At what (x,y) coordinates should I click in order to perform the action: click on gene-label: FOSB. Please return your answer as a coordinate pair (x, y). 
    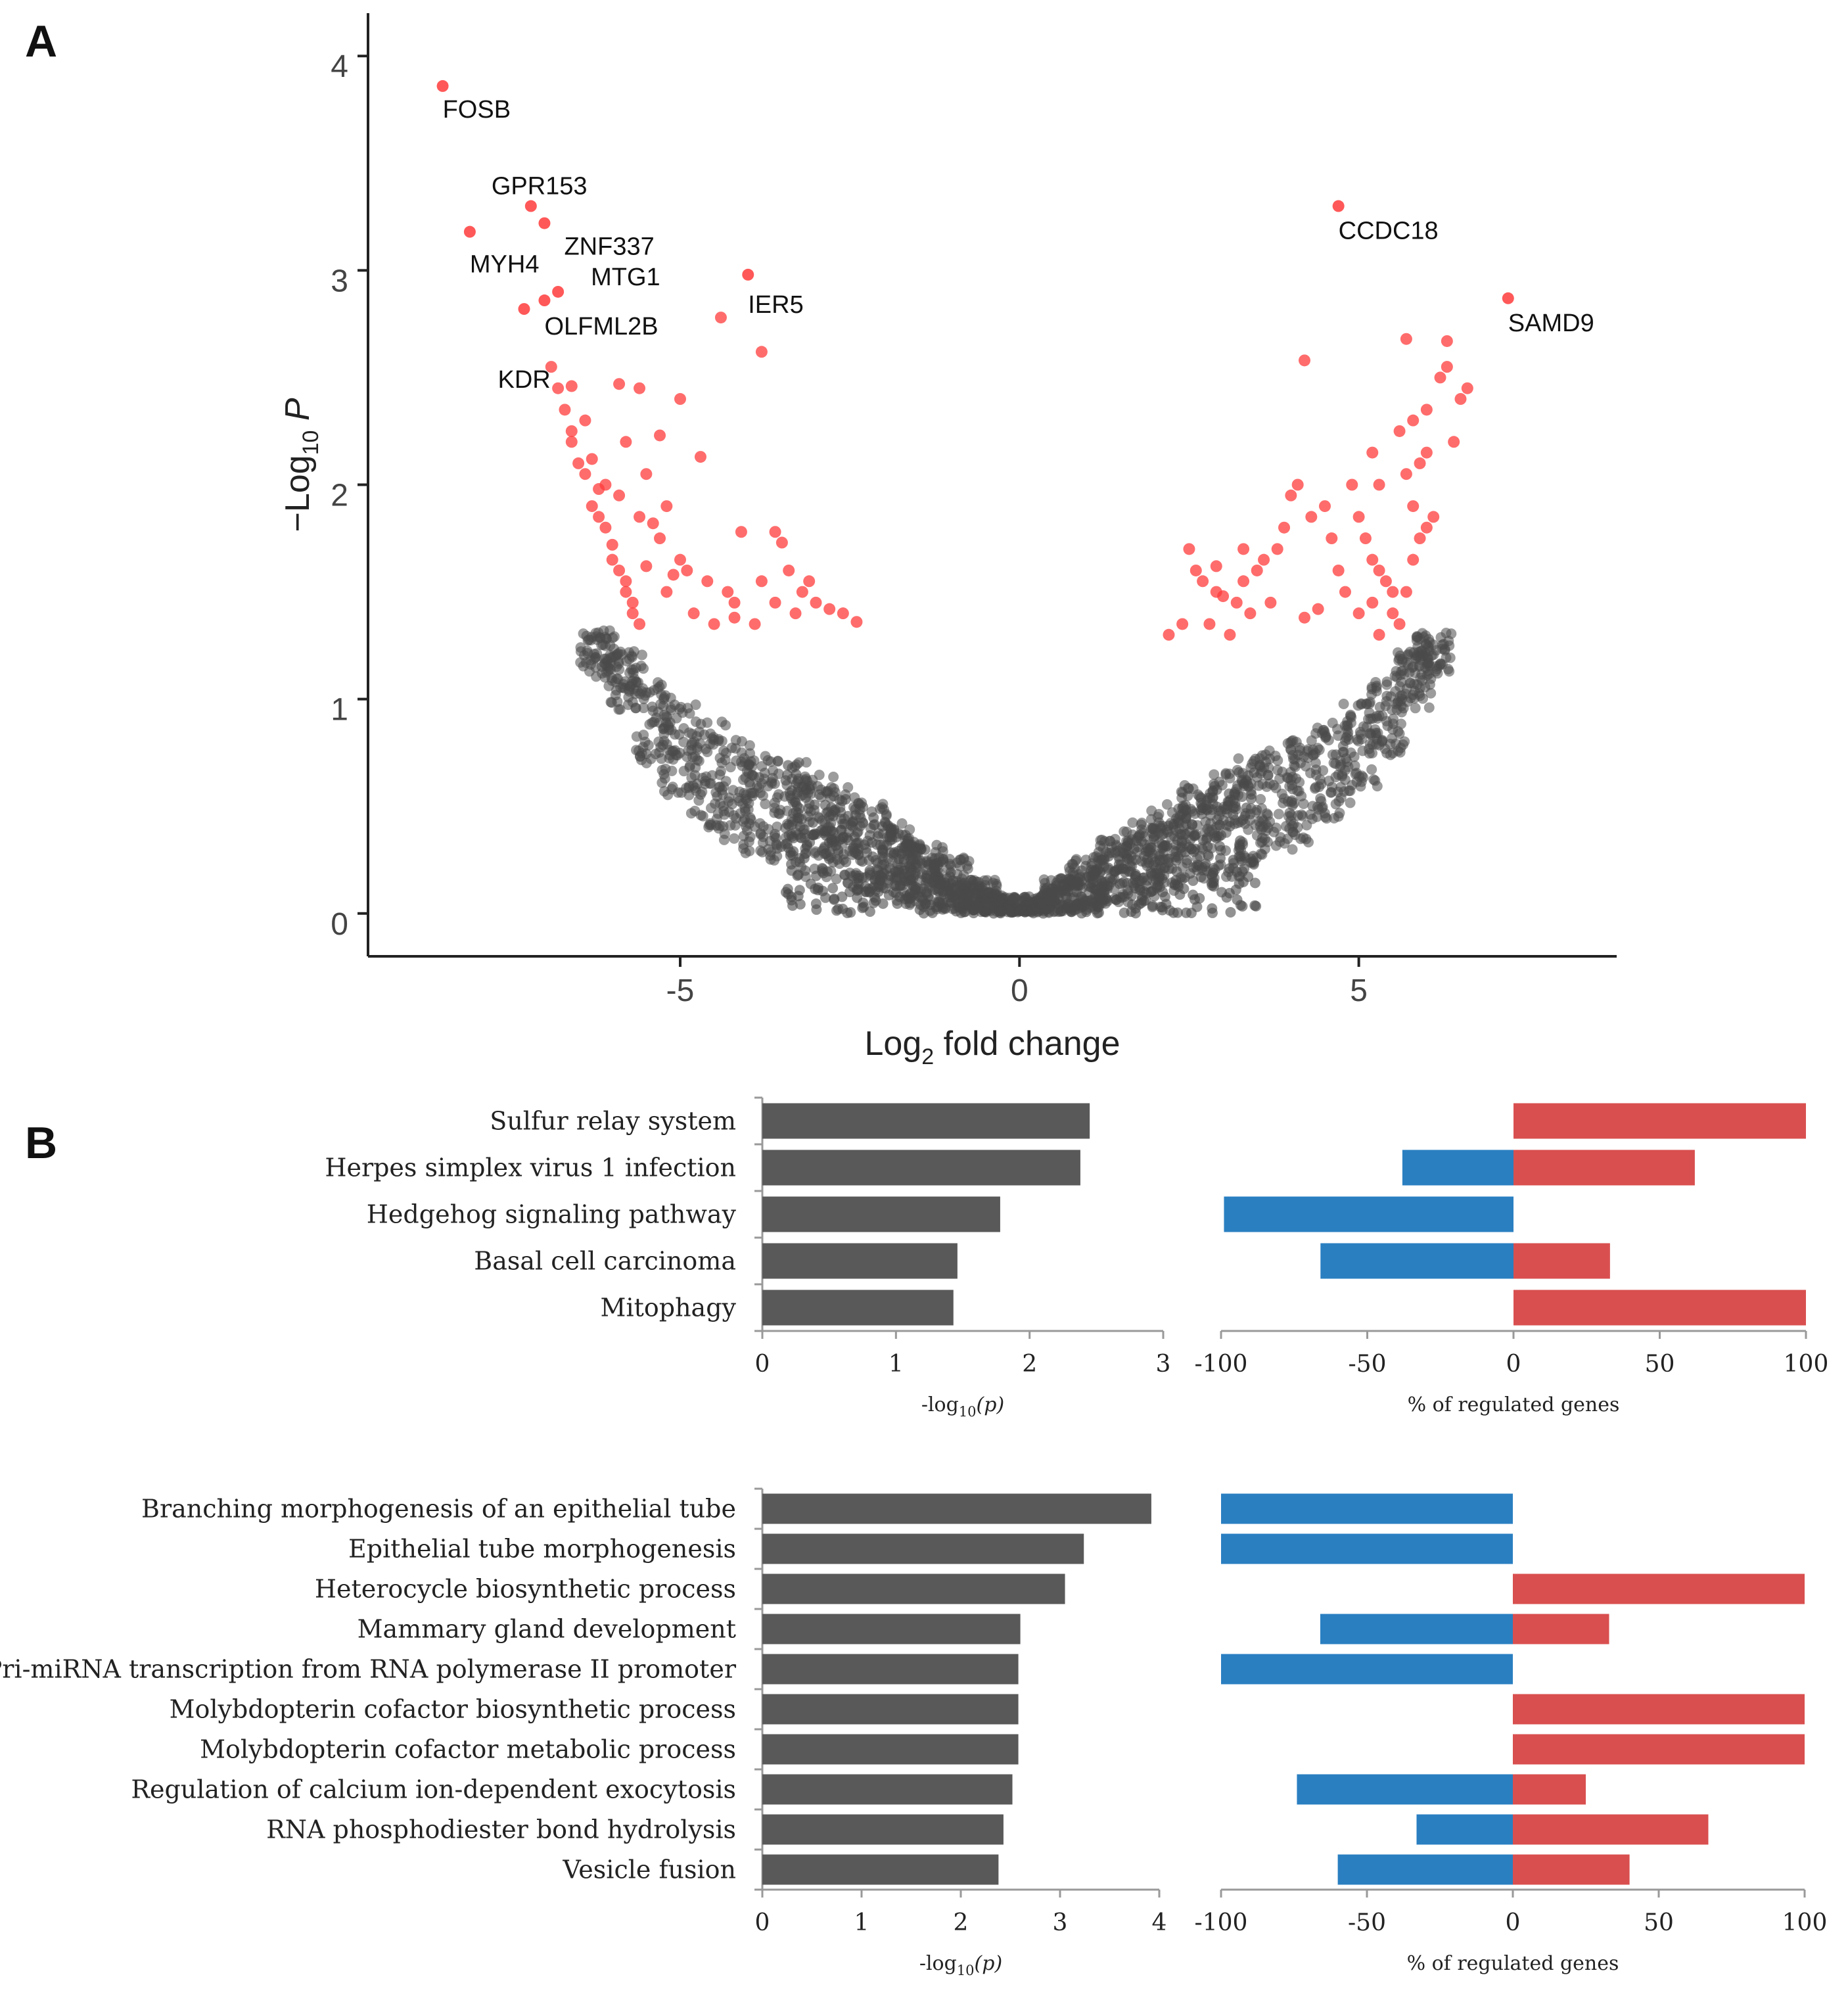
    Looking at the image, I should click on (477, 110).